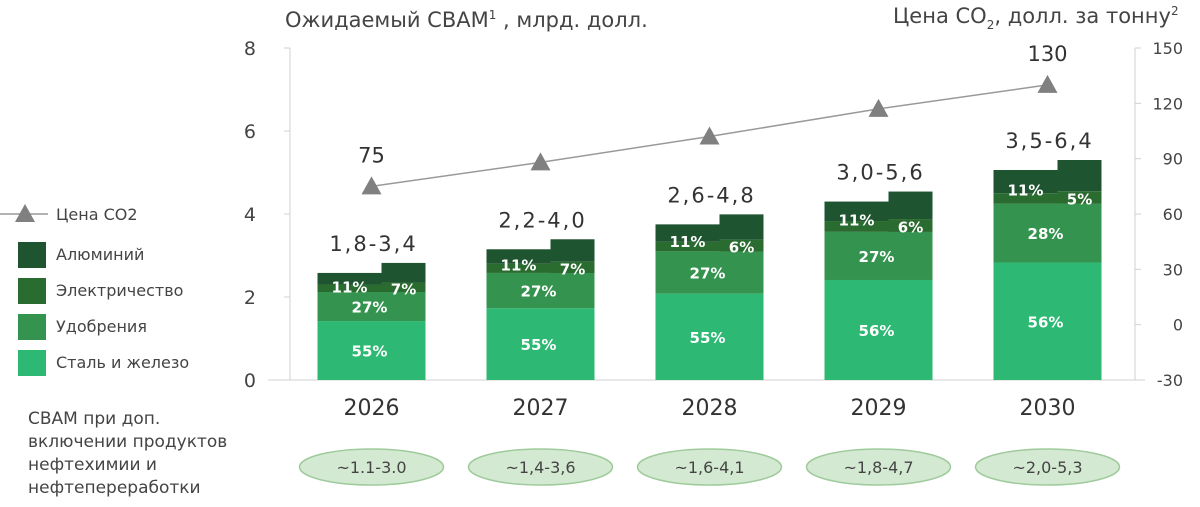 This screenshot has height=507, width=1200. Describe the element at coordinates (1178, 325) in the screenshot. I see `y2-tick-label: 0` at that location.